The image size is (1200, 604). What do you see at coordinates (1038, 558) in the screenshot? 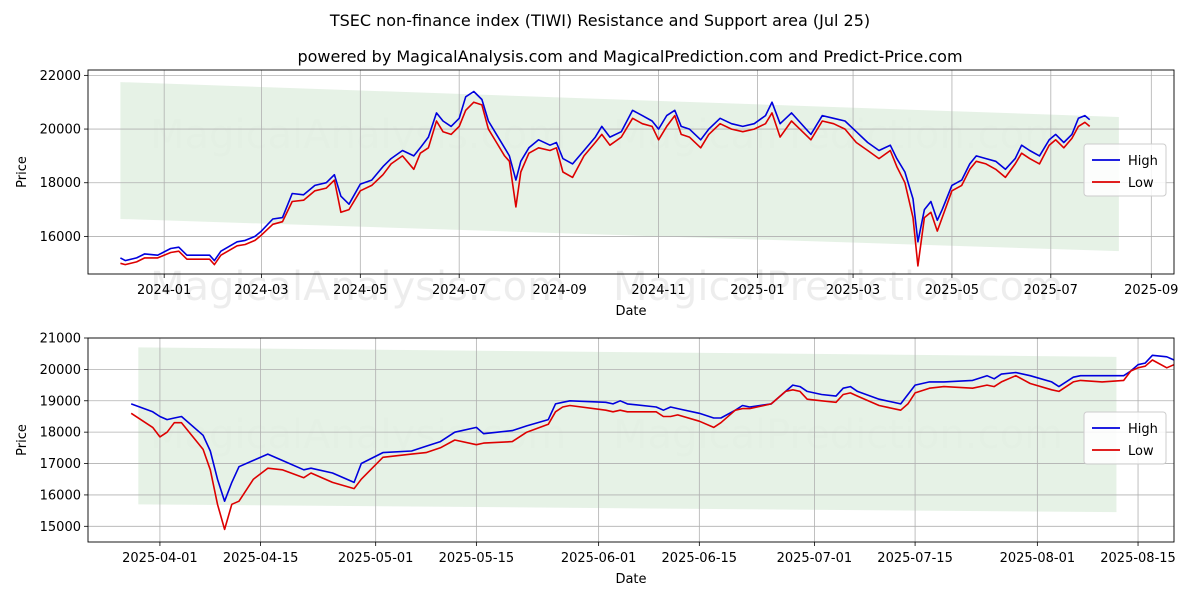
I see `x-tick-label: 2025-08-01` at bounding box center [1038, 558].